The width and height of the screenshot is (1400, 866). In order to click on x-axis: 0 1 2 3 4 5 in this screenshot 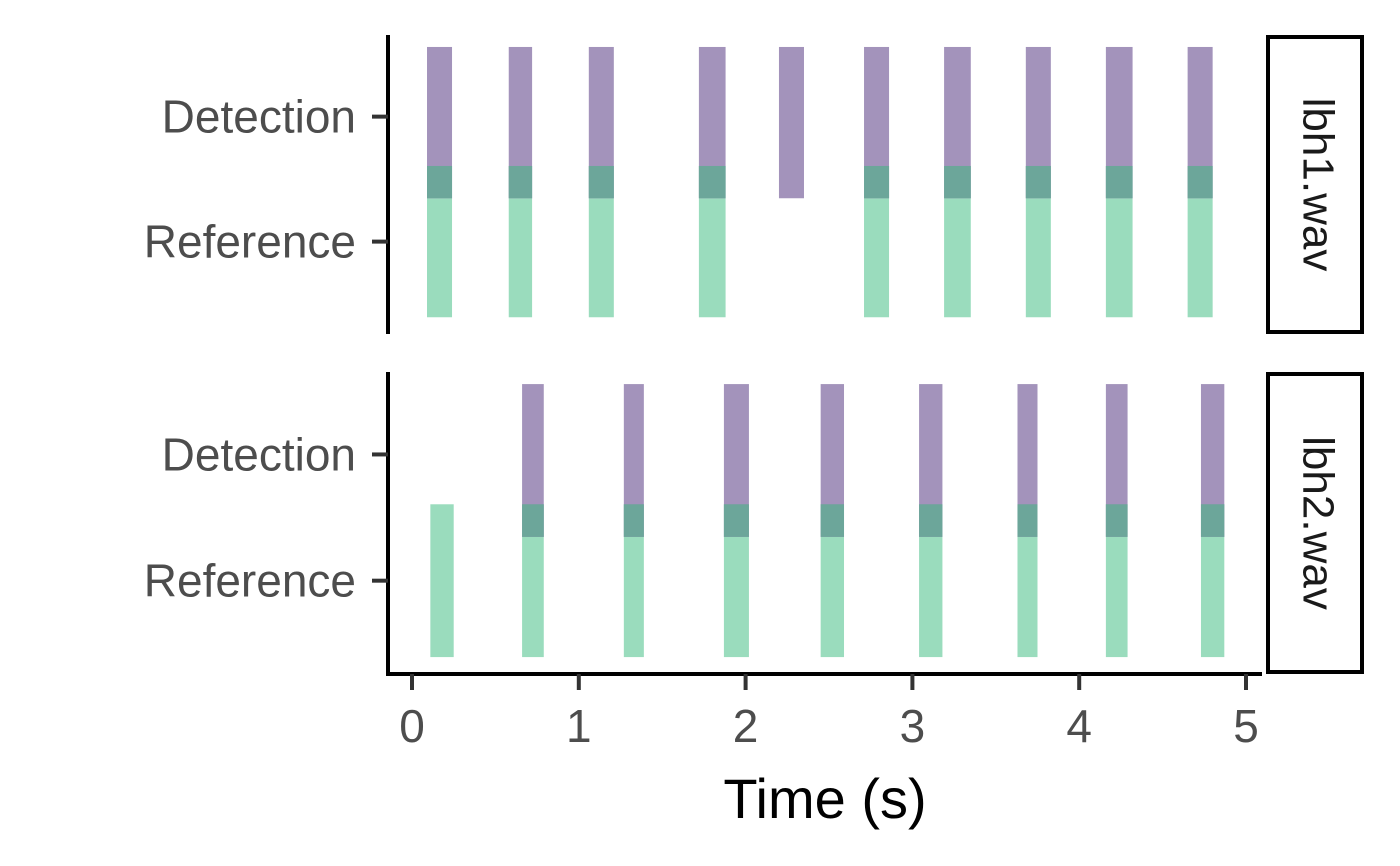, I will do `click(824, 712)`.